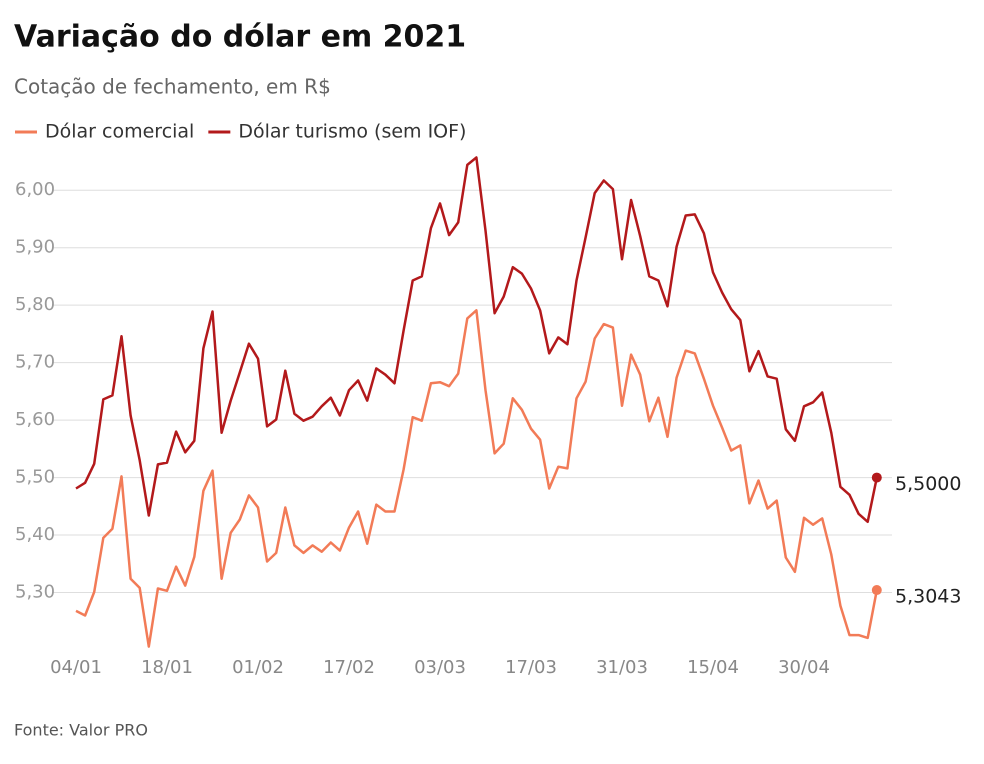 This screenshot has width=984, height=764. Describe the element at coordinates (35, 534) in the screenshot. I see `y-tick-label: 5,40` at that location.